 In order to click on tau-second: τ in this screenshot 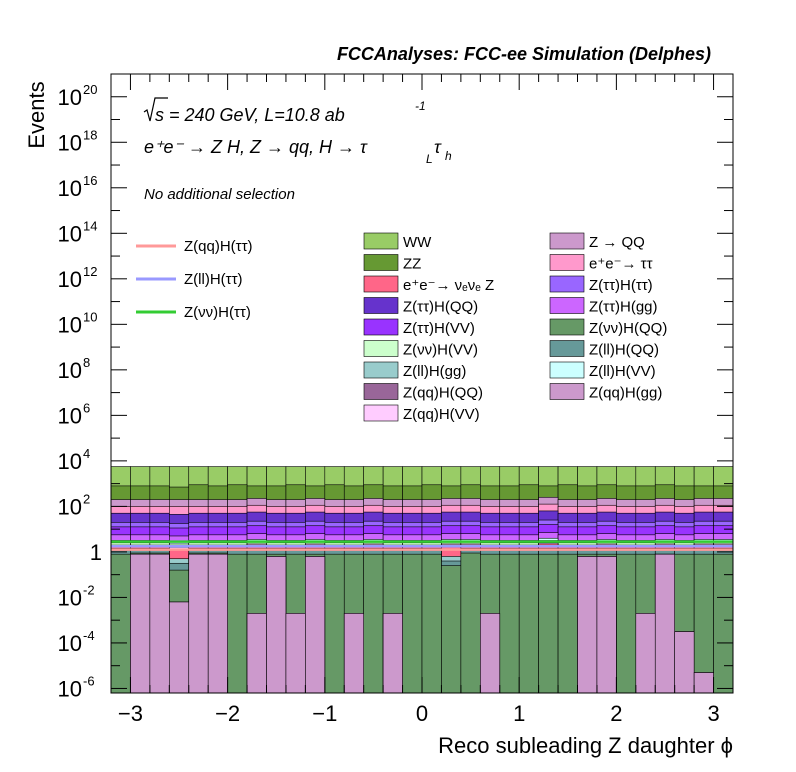, I will do `click(438, 147)`.